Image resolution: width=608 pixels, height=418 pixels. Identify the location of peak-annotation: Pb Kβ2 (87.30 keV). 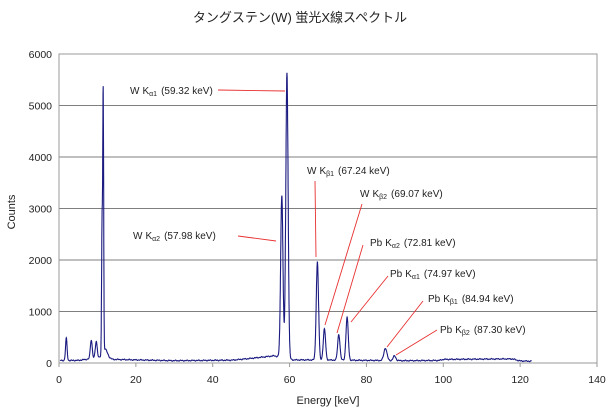
(460, 340).